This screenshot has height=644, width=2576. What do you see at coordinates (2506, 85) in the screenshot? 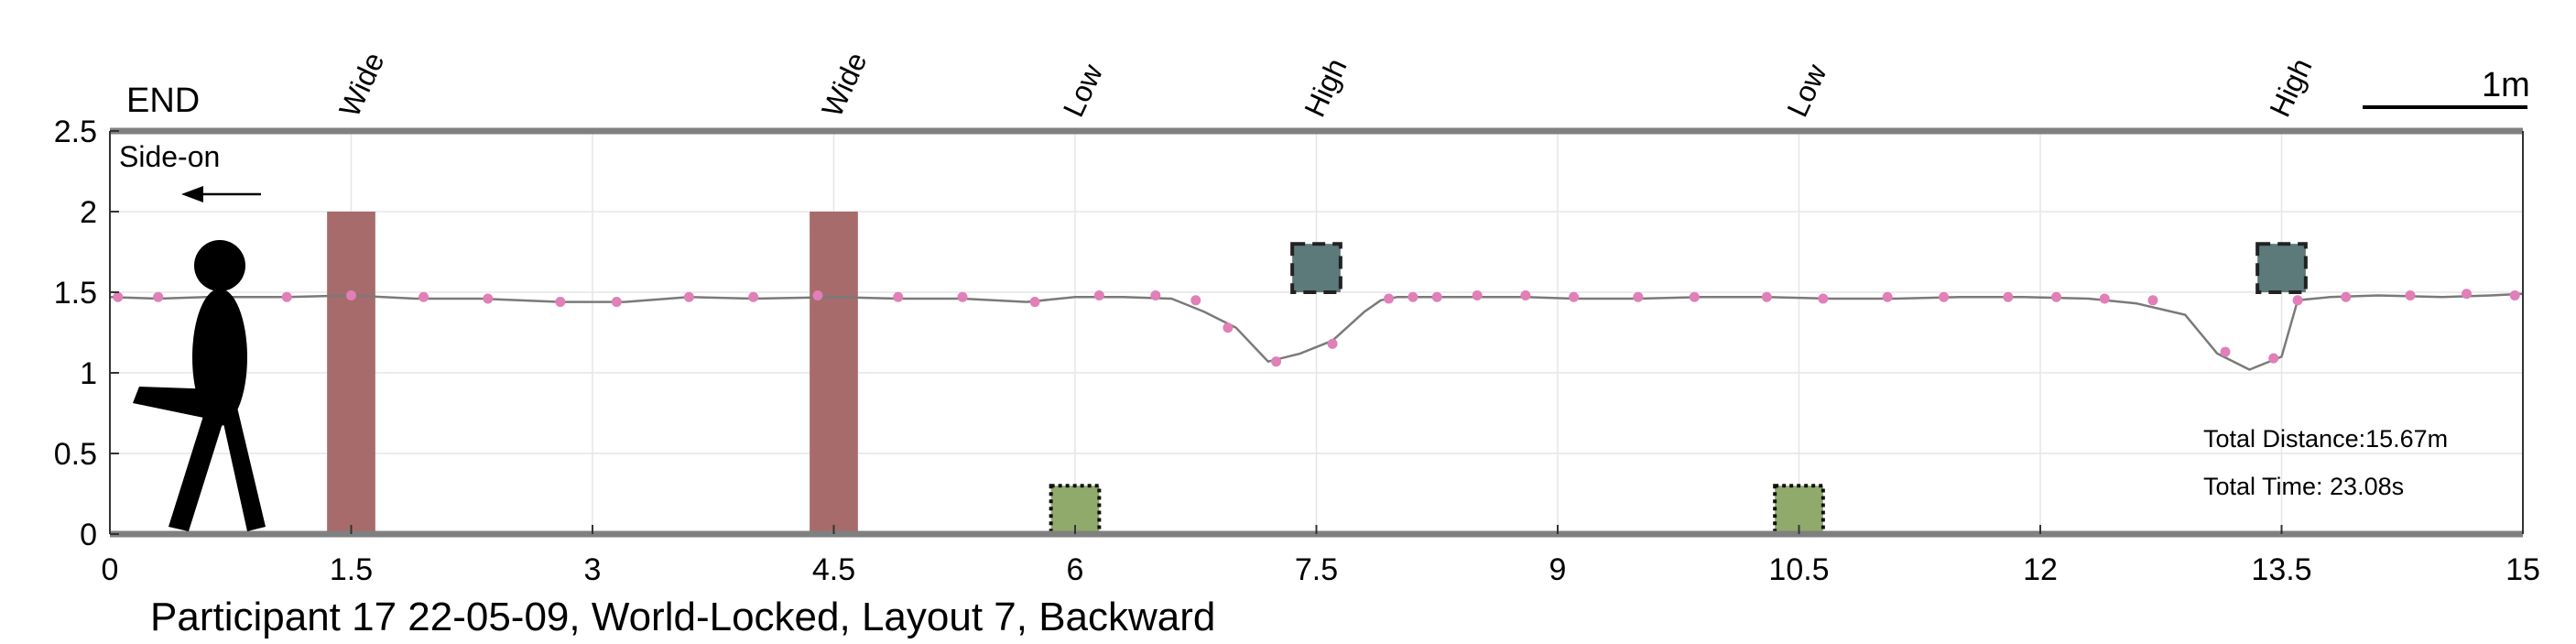
I see `scale-label: 1m` at bounding box center [2506, 85].